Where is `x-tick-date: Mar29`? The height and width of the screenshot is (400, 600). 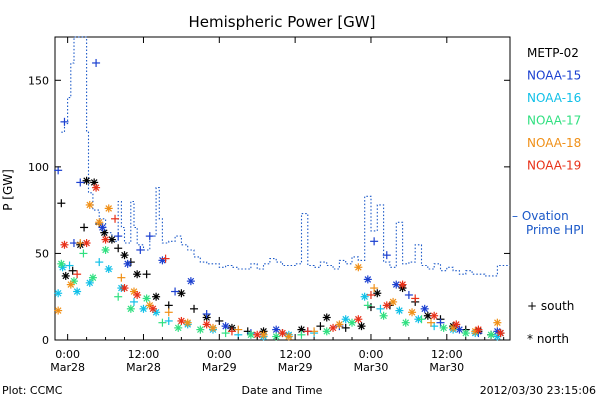 x-tick-date: Mar29 is located at coordinates (295, 367).